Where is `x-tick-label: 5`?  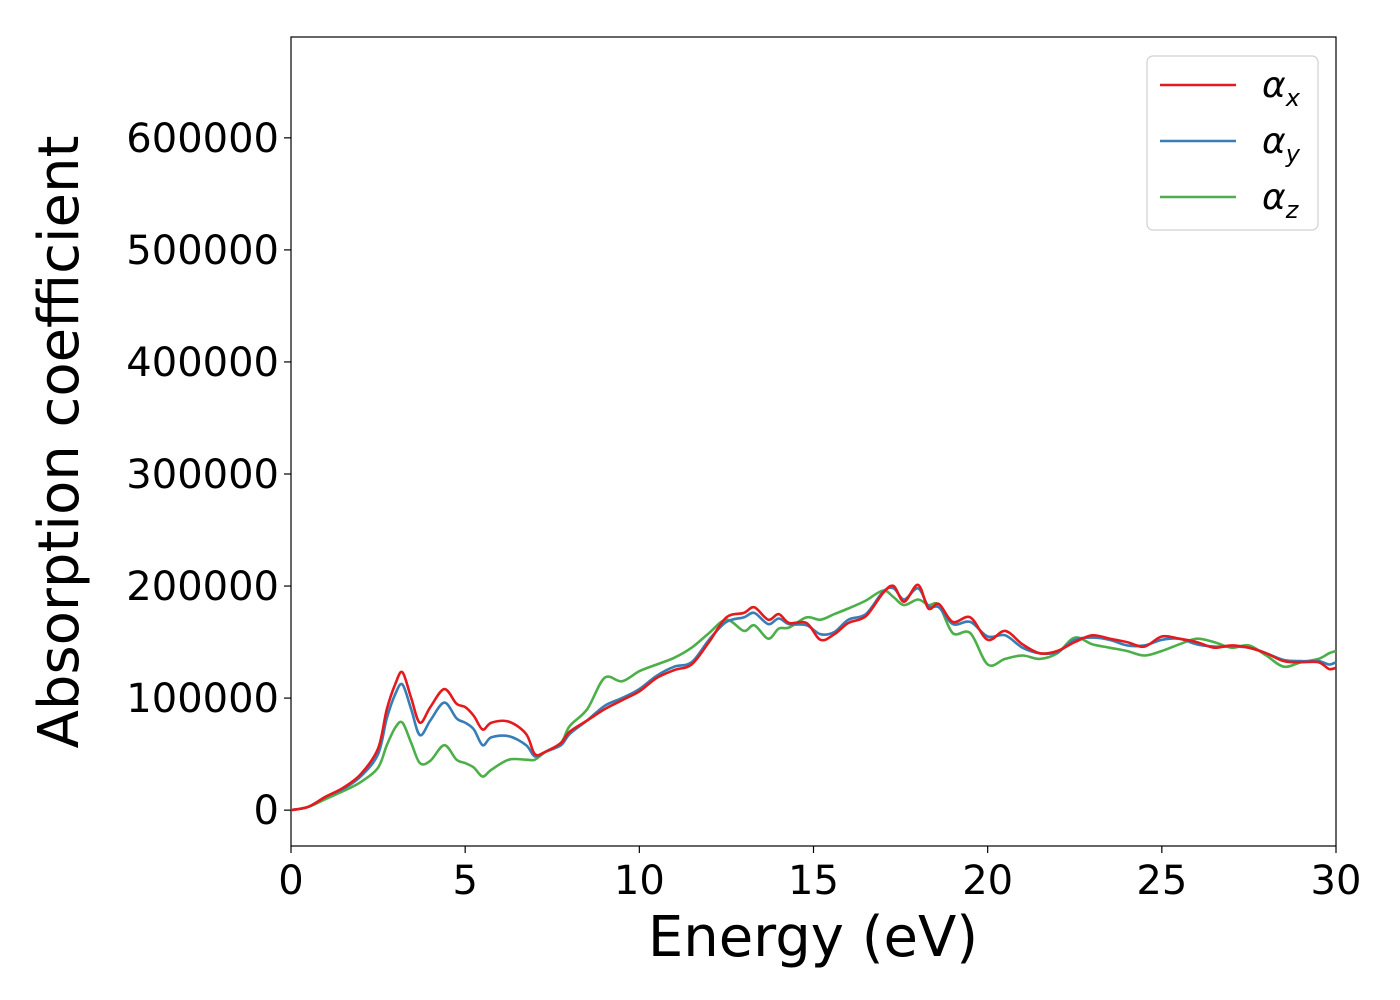
x-tick-label: 5 is located at coordinates (464, 881).